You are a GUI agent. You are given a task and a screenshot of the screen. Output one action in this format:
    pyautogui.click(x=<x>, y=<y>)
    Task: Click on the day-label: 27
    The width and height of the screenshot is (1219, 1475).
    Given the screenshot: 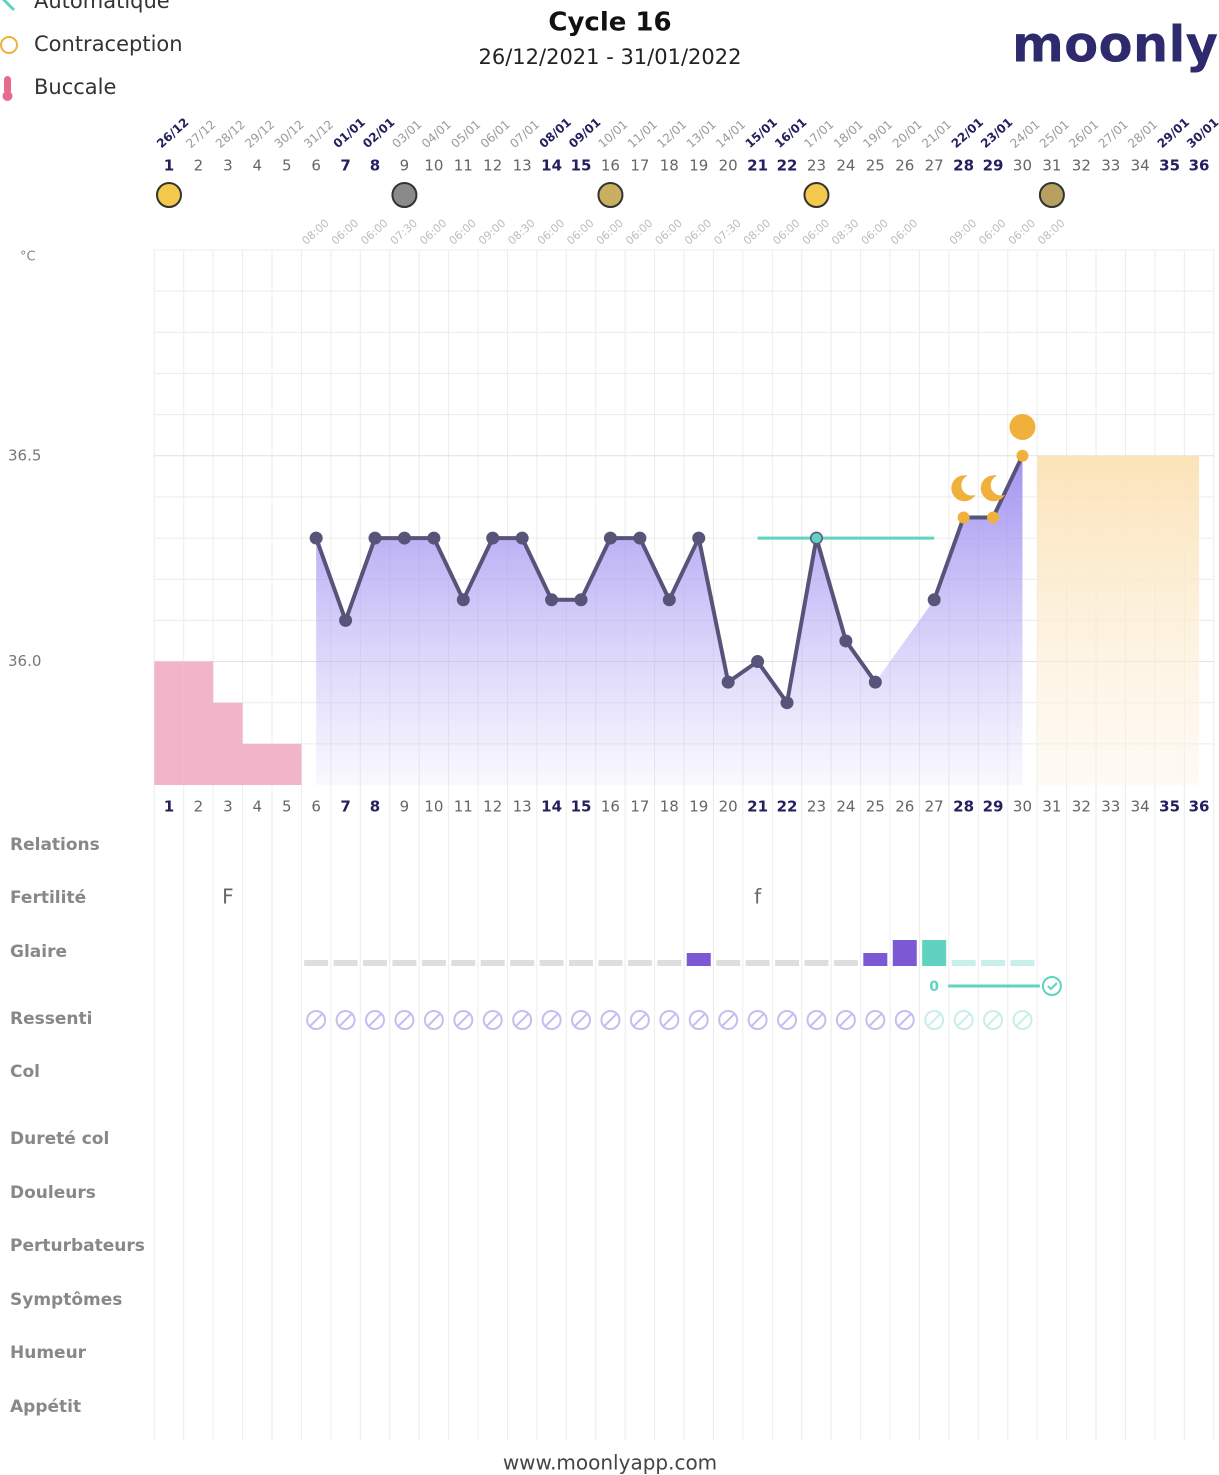 What is the action you would take?
    pyautogui.click(x=934, y=807)
    